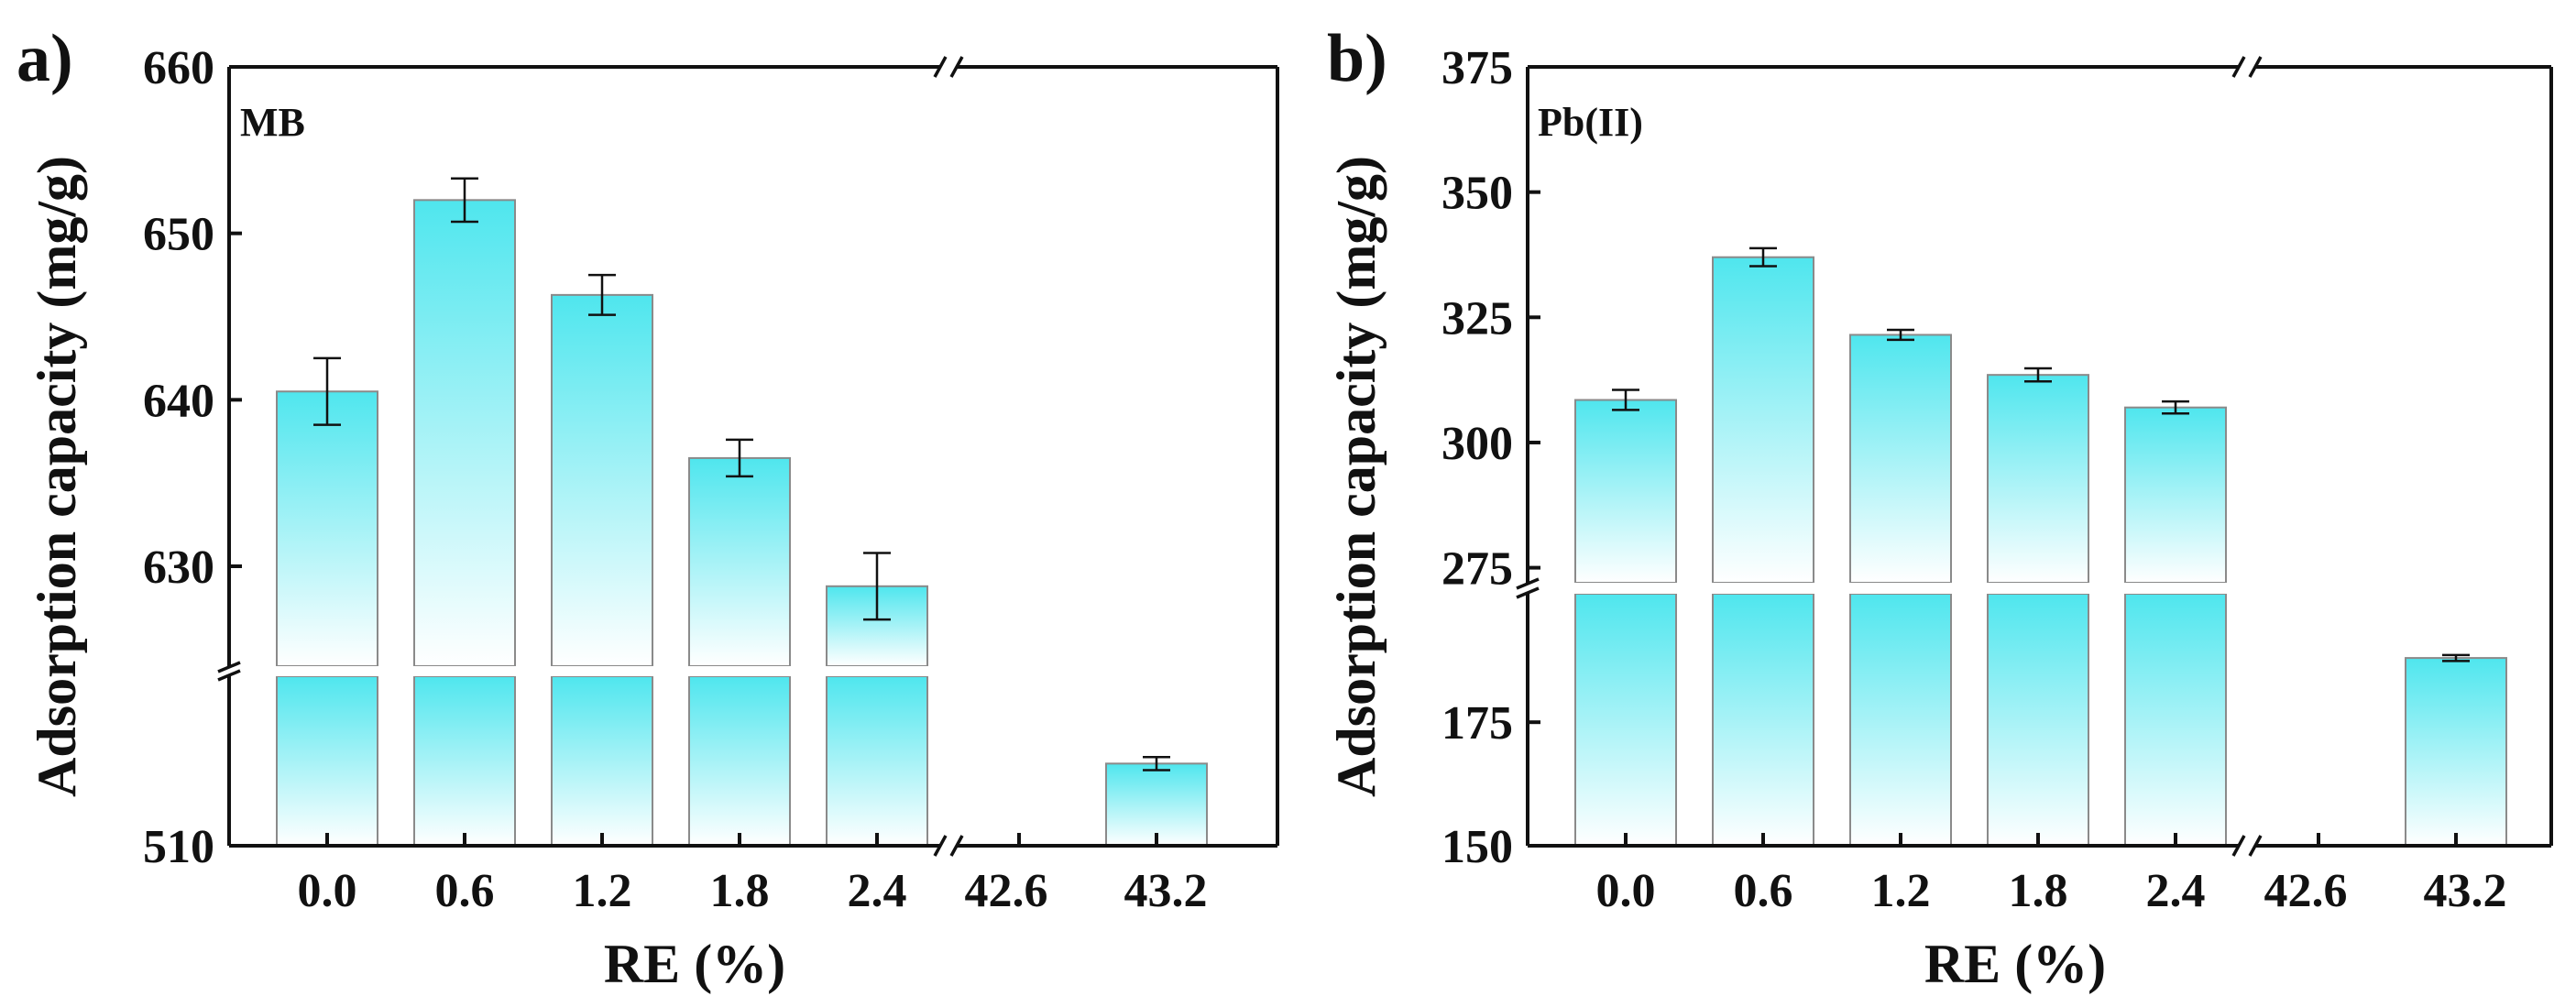 The width and height of the screenshot is (2576, 1007). What do you see at coordinates (178, 235) in the screenshot?
I see `y-tick-label: 650` at bounding box center [178, 235].